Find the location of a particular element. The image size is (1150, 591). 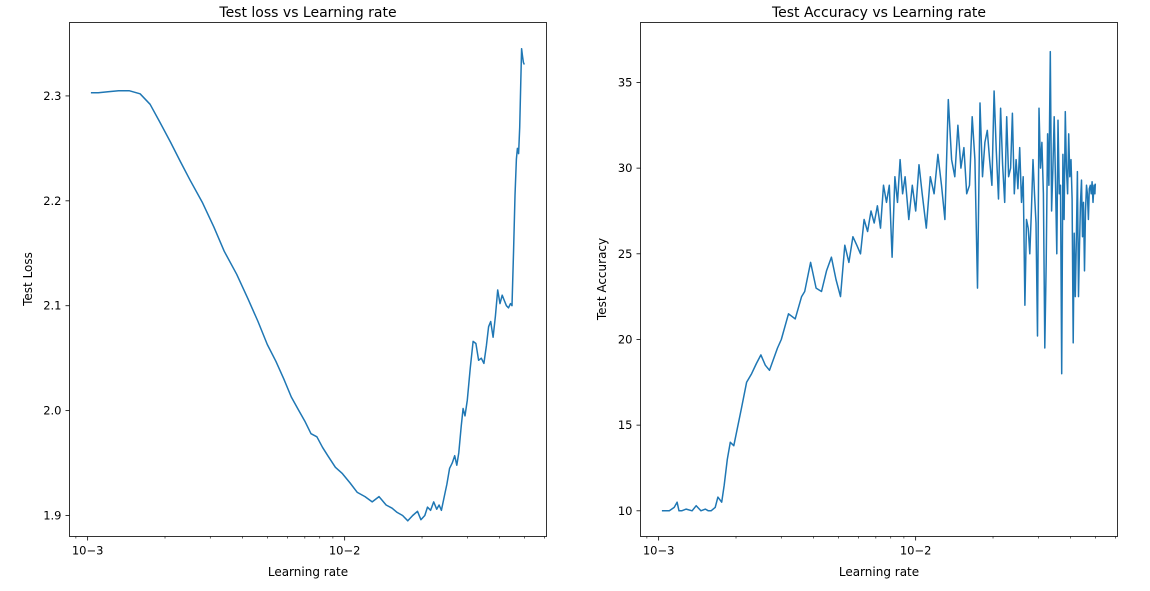

accuracy-x-tick-label: 10−2 is located at coordinates (916, 551).